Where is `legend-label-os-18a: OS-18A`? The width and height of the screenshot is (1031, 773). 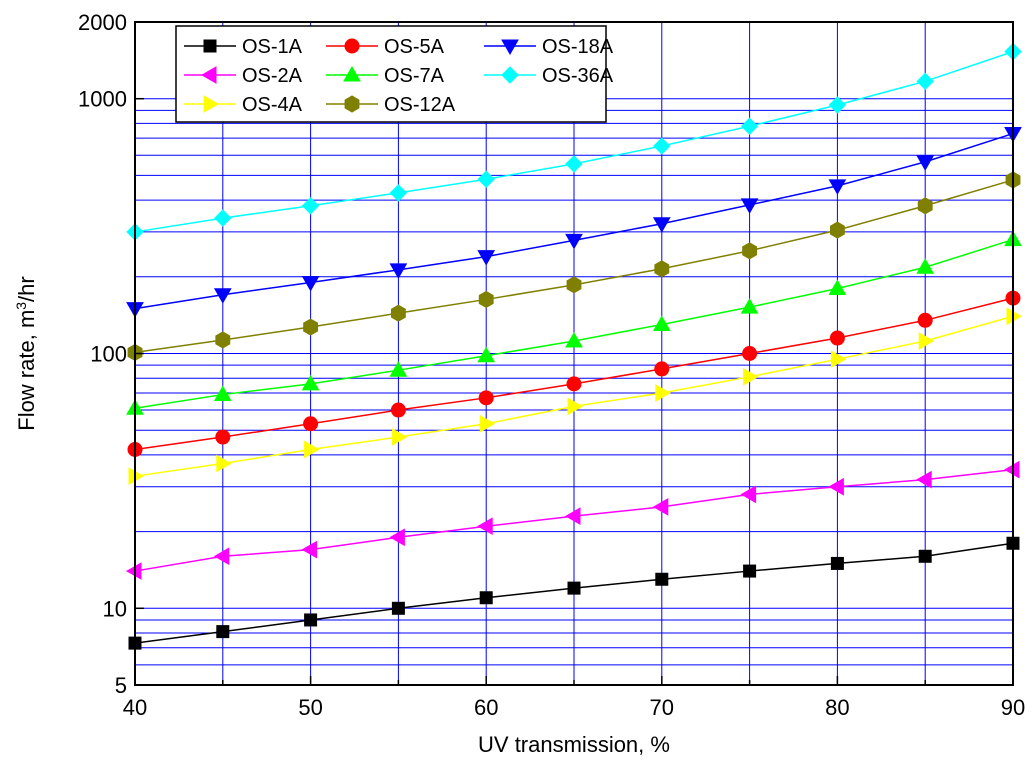 legend-label-os-18a: OS-18A is located at coordinates (578, 47).